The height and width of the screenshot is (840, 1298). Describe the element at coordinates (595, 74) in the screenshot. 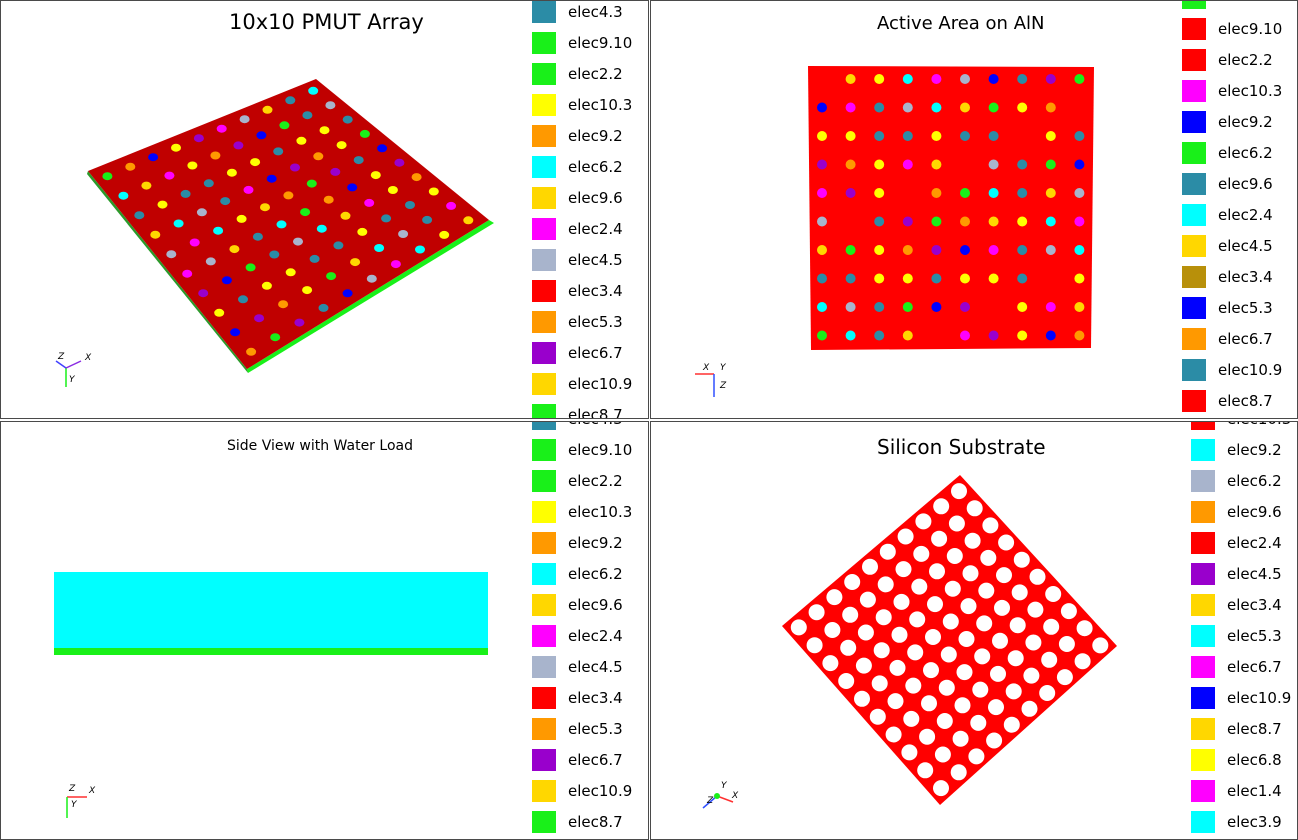

I see `legend-label: elec2.2` at that location.